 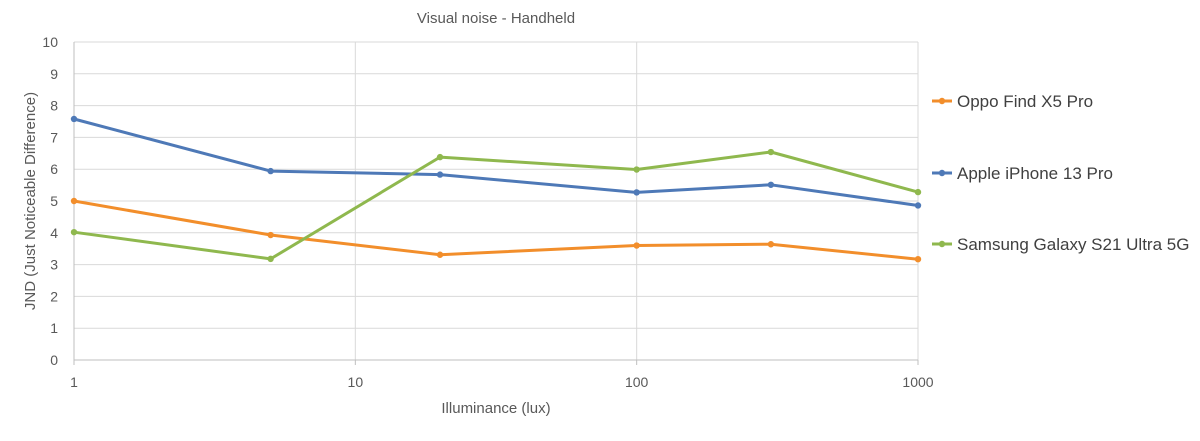 I want to click on y-tick-label: 4, so click(x=54, y=233).